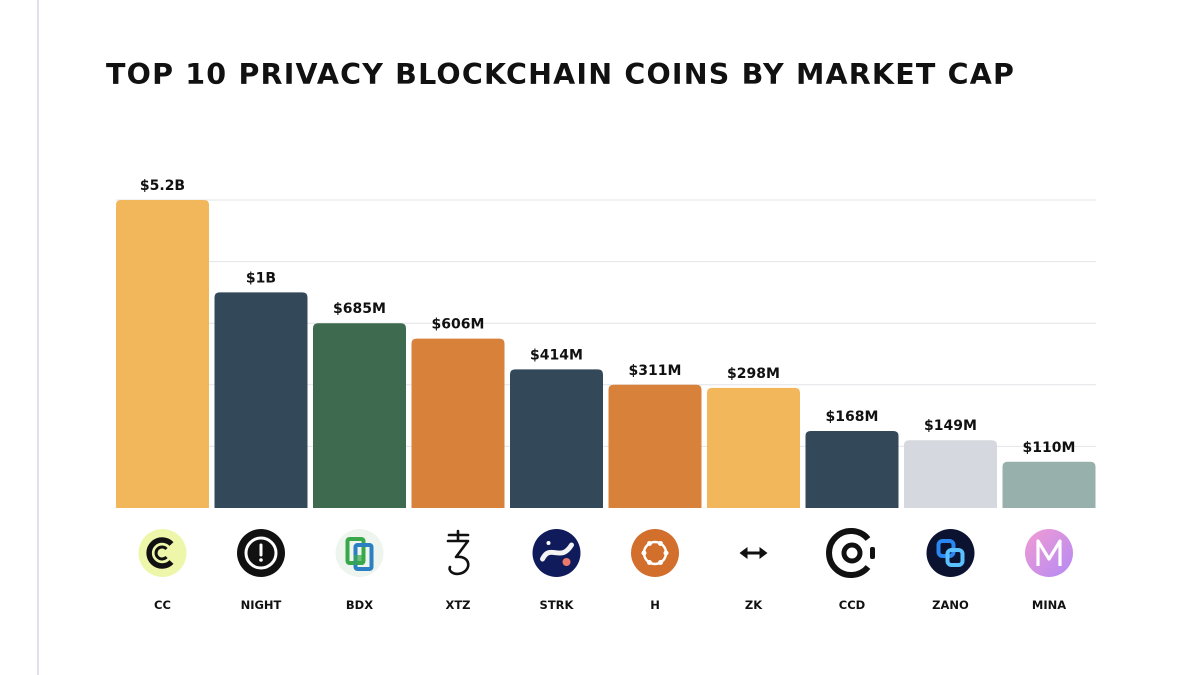 This screenshot has height=675, width=1199. I want to click on value-label-bdx: $685M, so click(359, 309).